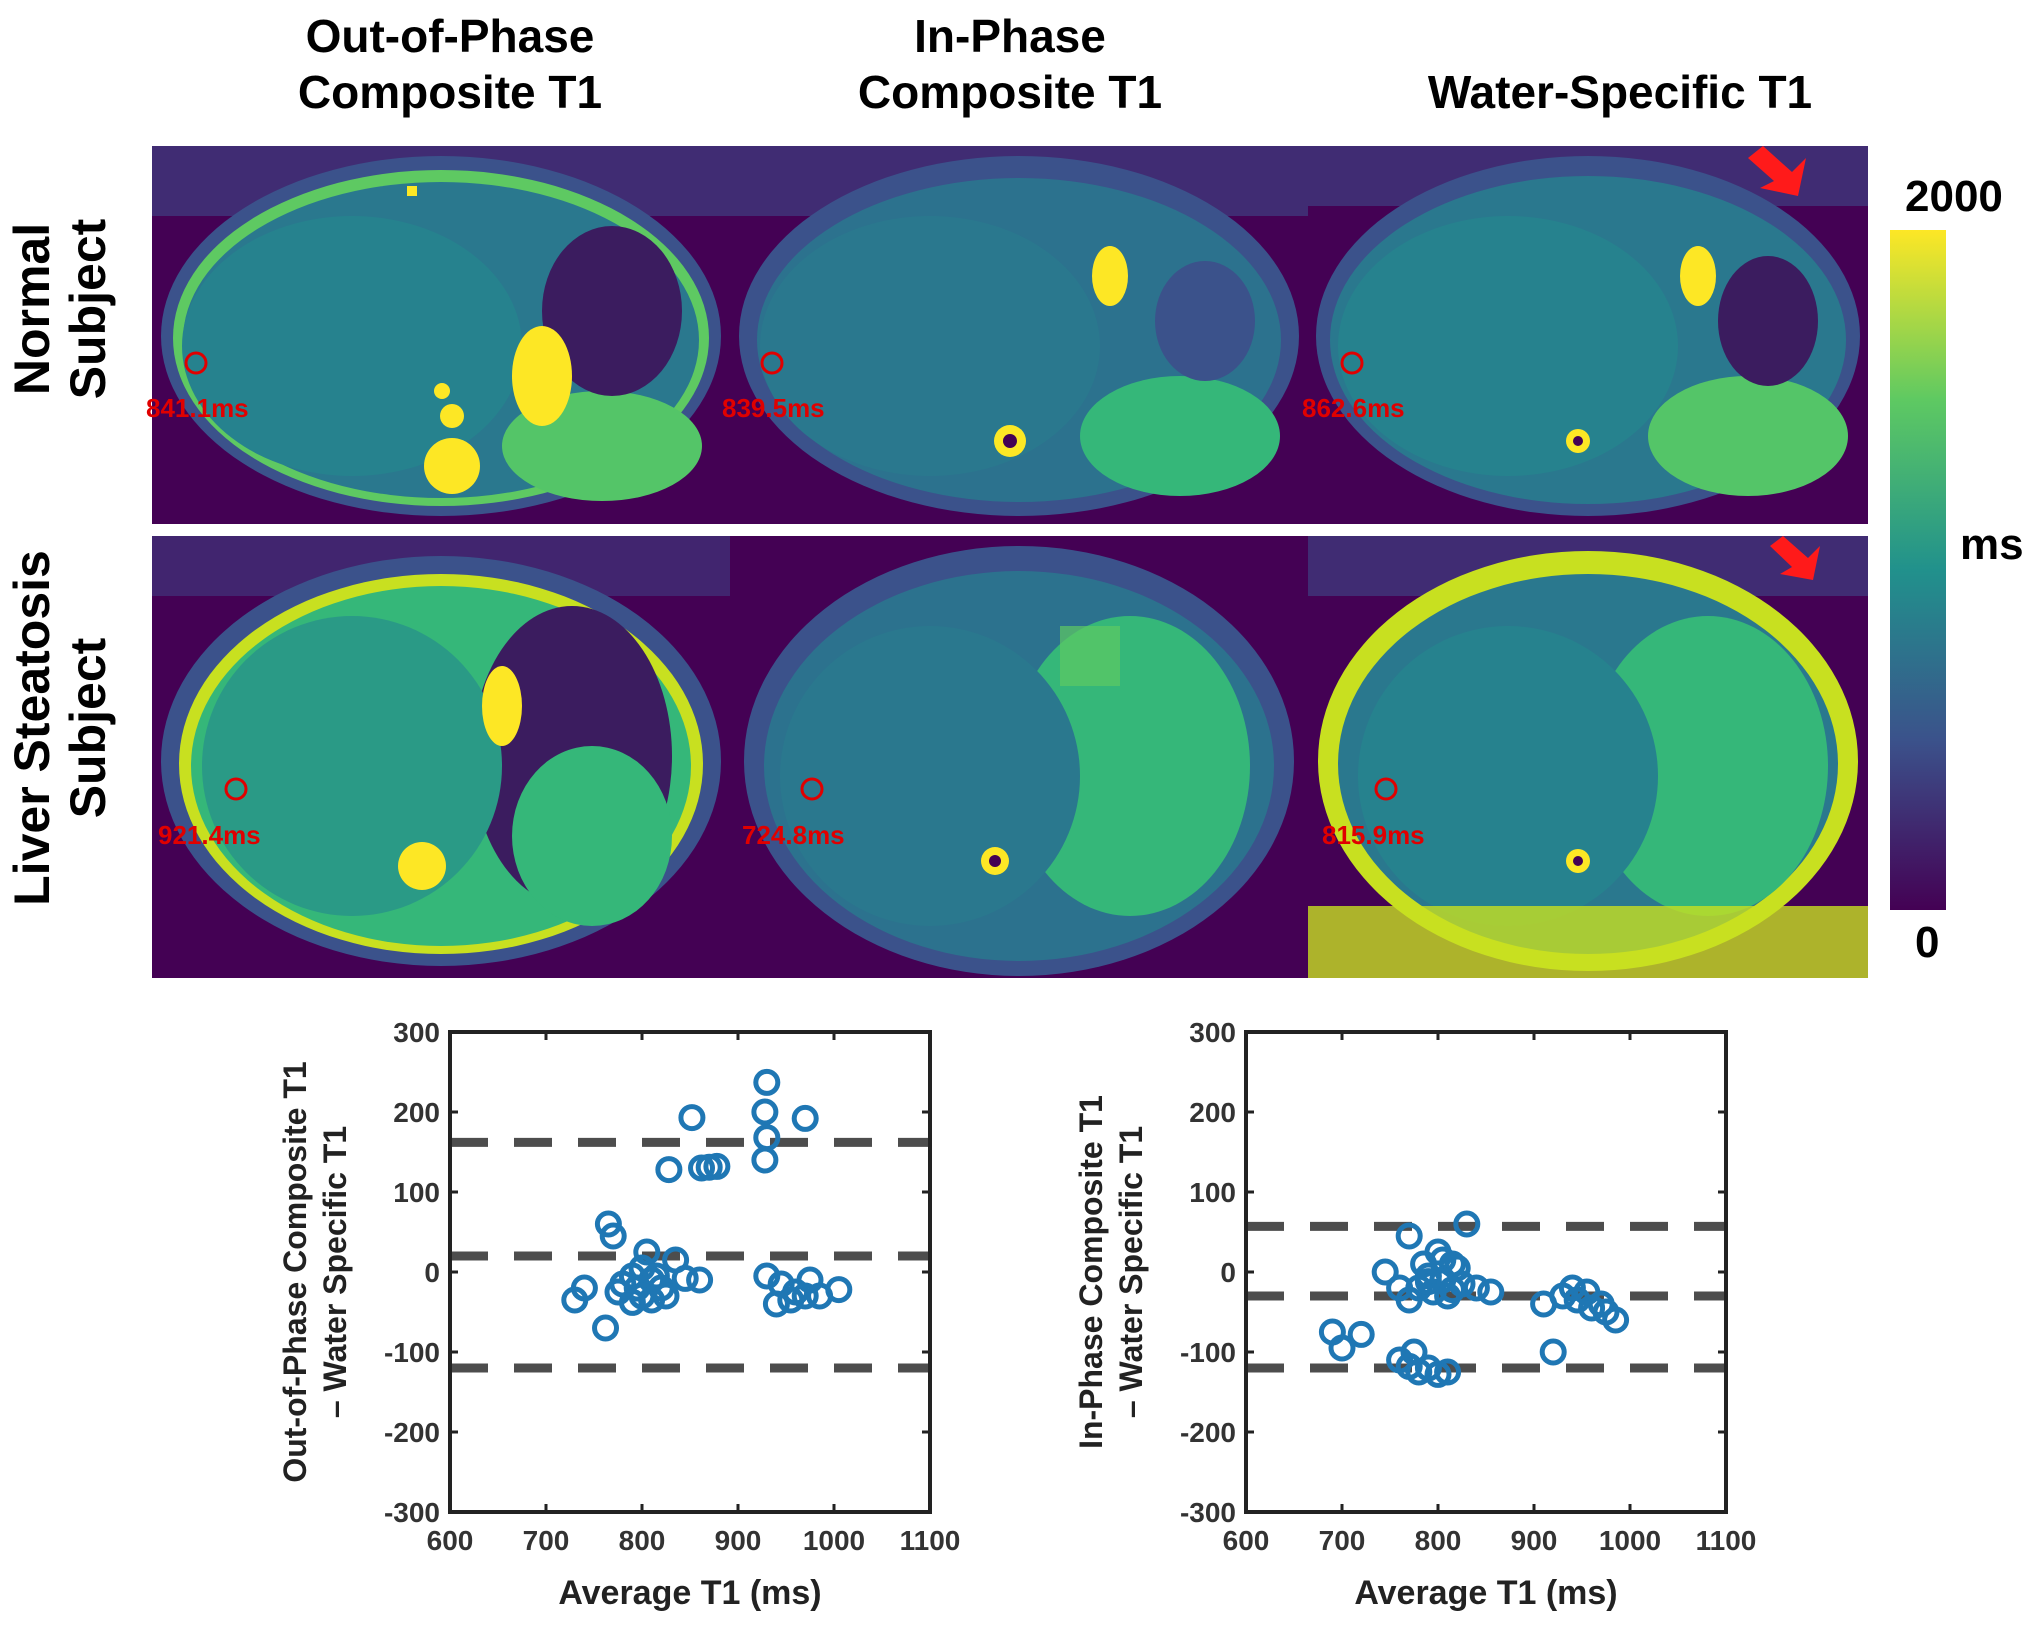 The height and width of the screenshot is (1635, 2024). Describe the element at coordinates (1954, 196) in the screenshot. I see `colorbar-max: 2000` at that location.